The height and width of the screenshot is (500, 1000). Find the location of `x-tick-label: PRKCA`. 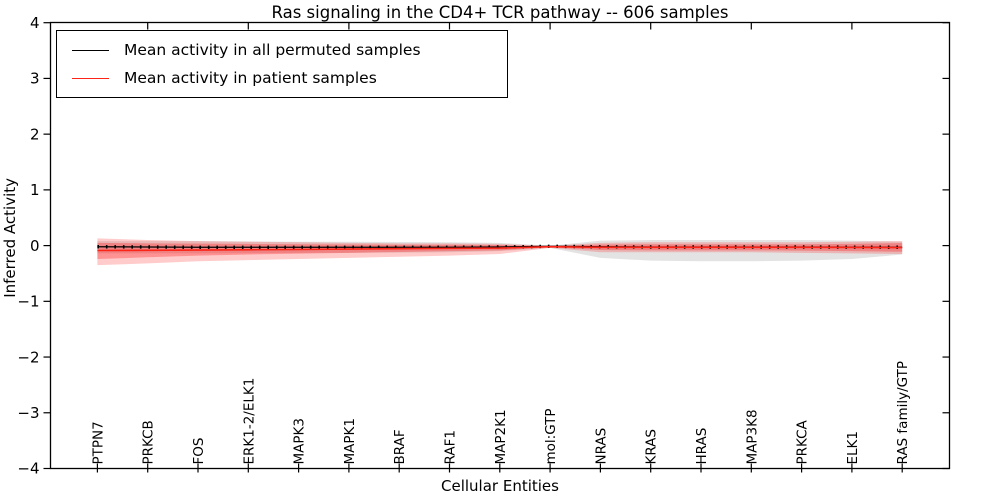

x-tick-label: PRKCA is located at coordinates (803, 441).